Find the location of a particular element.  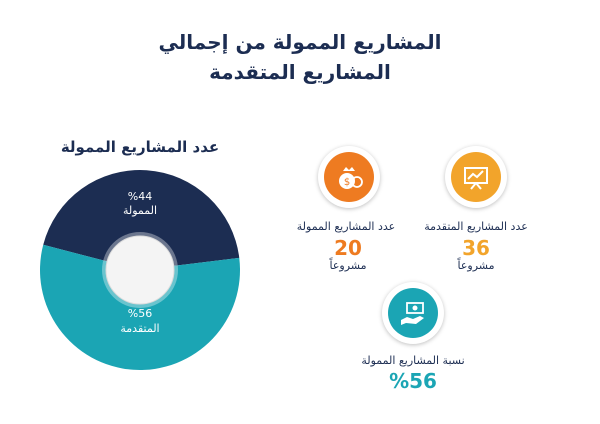

presentation-chart-icon is located at coordinates (476, 177).